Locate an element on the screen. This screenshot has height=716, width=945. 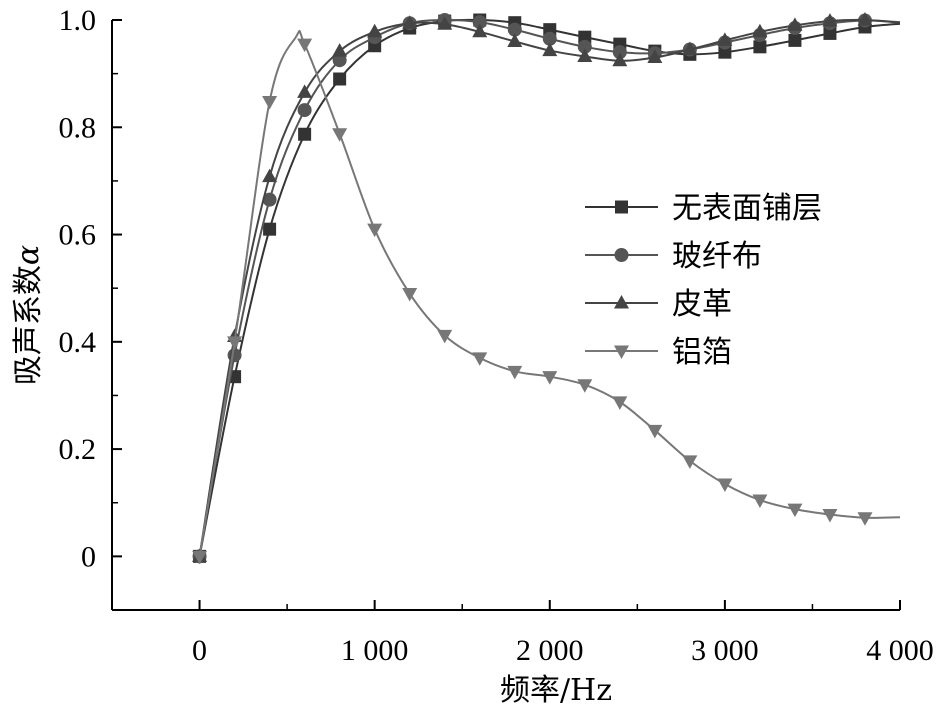
y-tick-label: 0.2 is located at coordinates (78, 449).